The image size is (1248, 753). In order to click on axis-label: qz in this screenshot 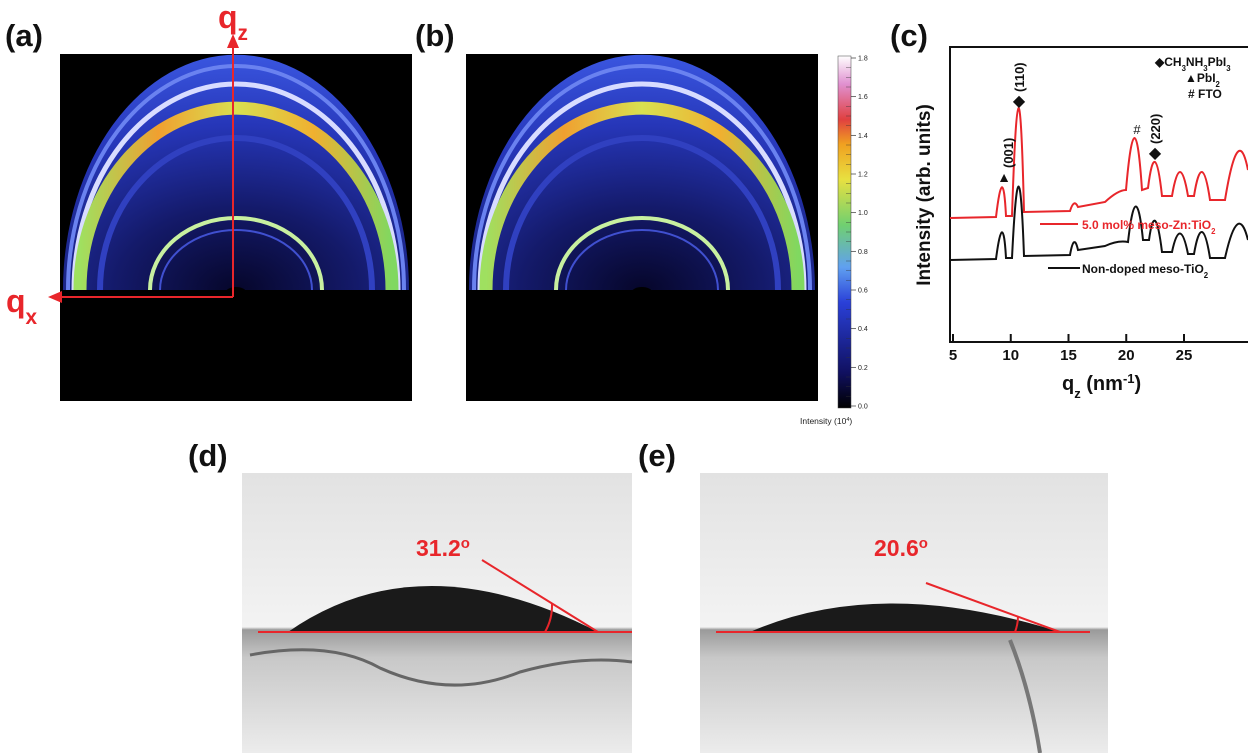, I will do `click(233, 22)`.